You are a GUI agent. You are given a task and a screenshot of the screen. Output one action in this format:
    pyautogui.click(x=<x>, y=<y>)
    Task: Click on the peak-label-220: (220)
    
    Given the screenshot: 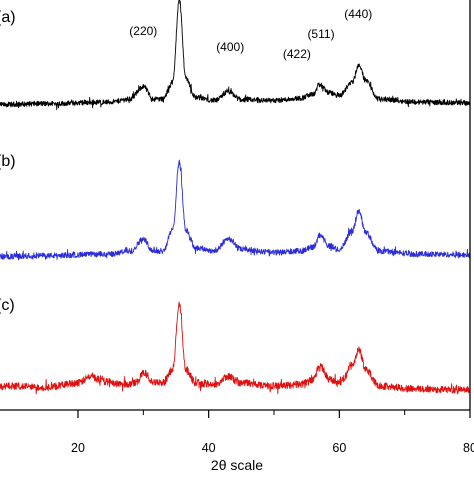 What is the action you would take?
    pyautogui.click(x=143, y=31)
    